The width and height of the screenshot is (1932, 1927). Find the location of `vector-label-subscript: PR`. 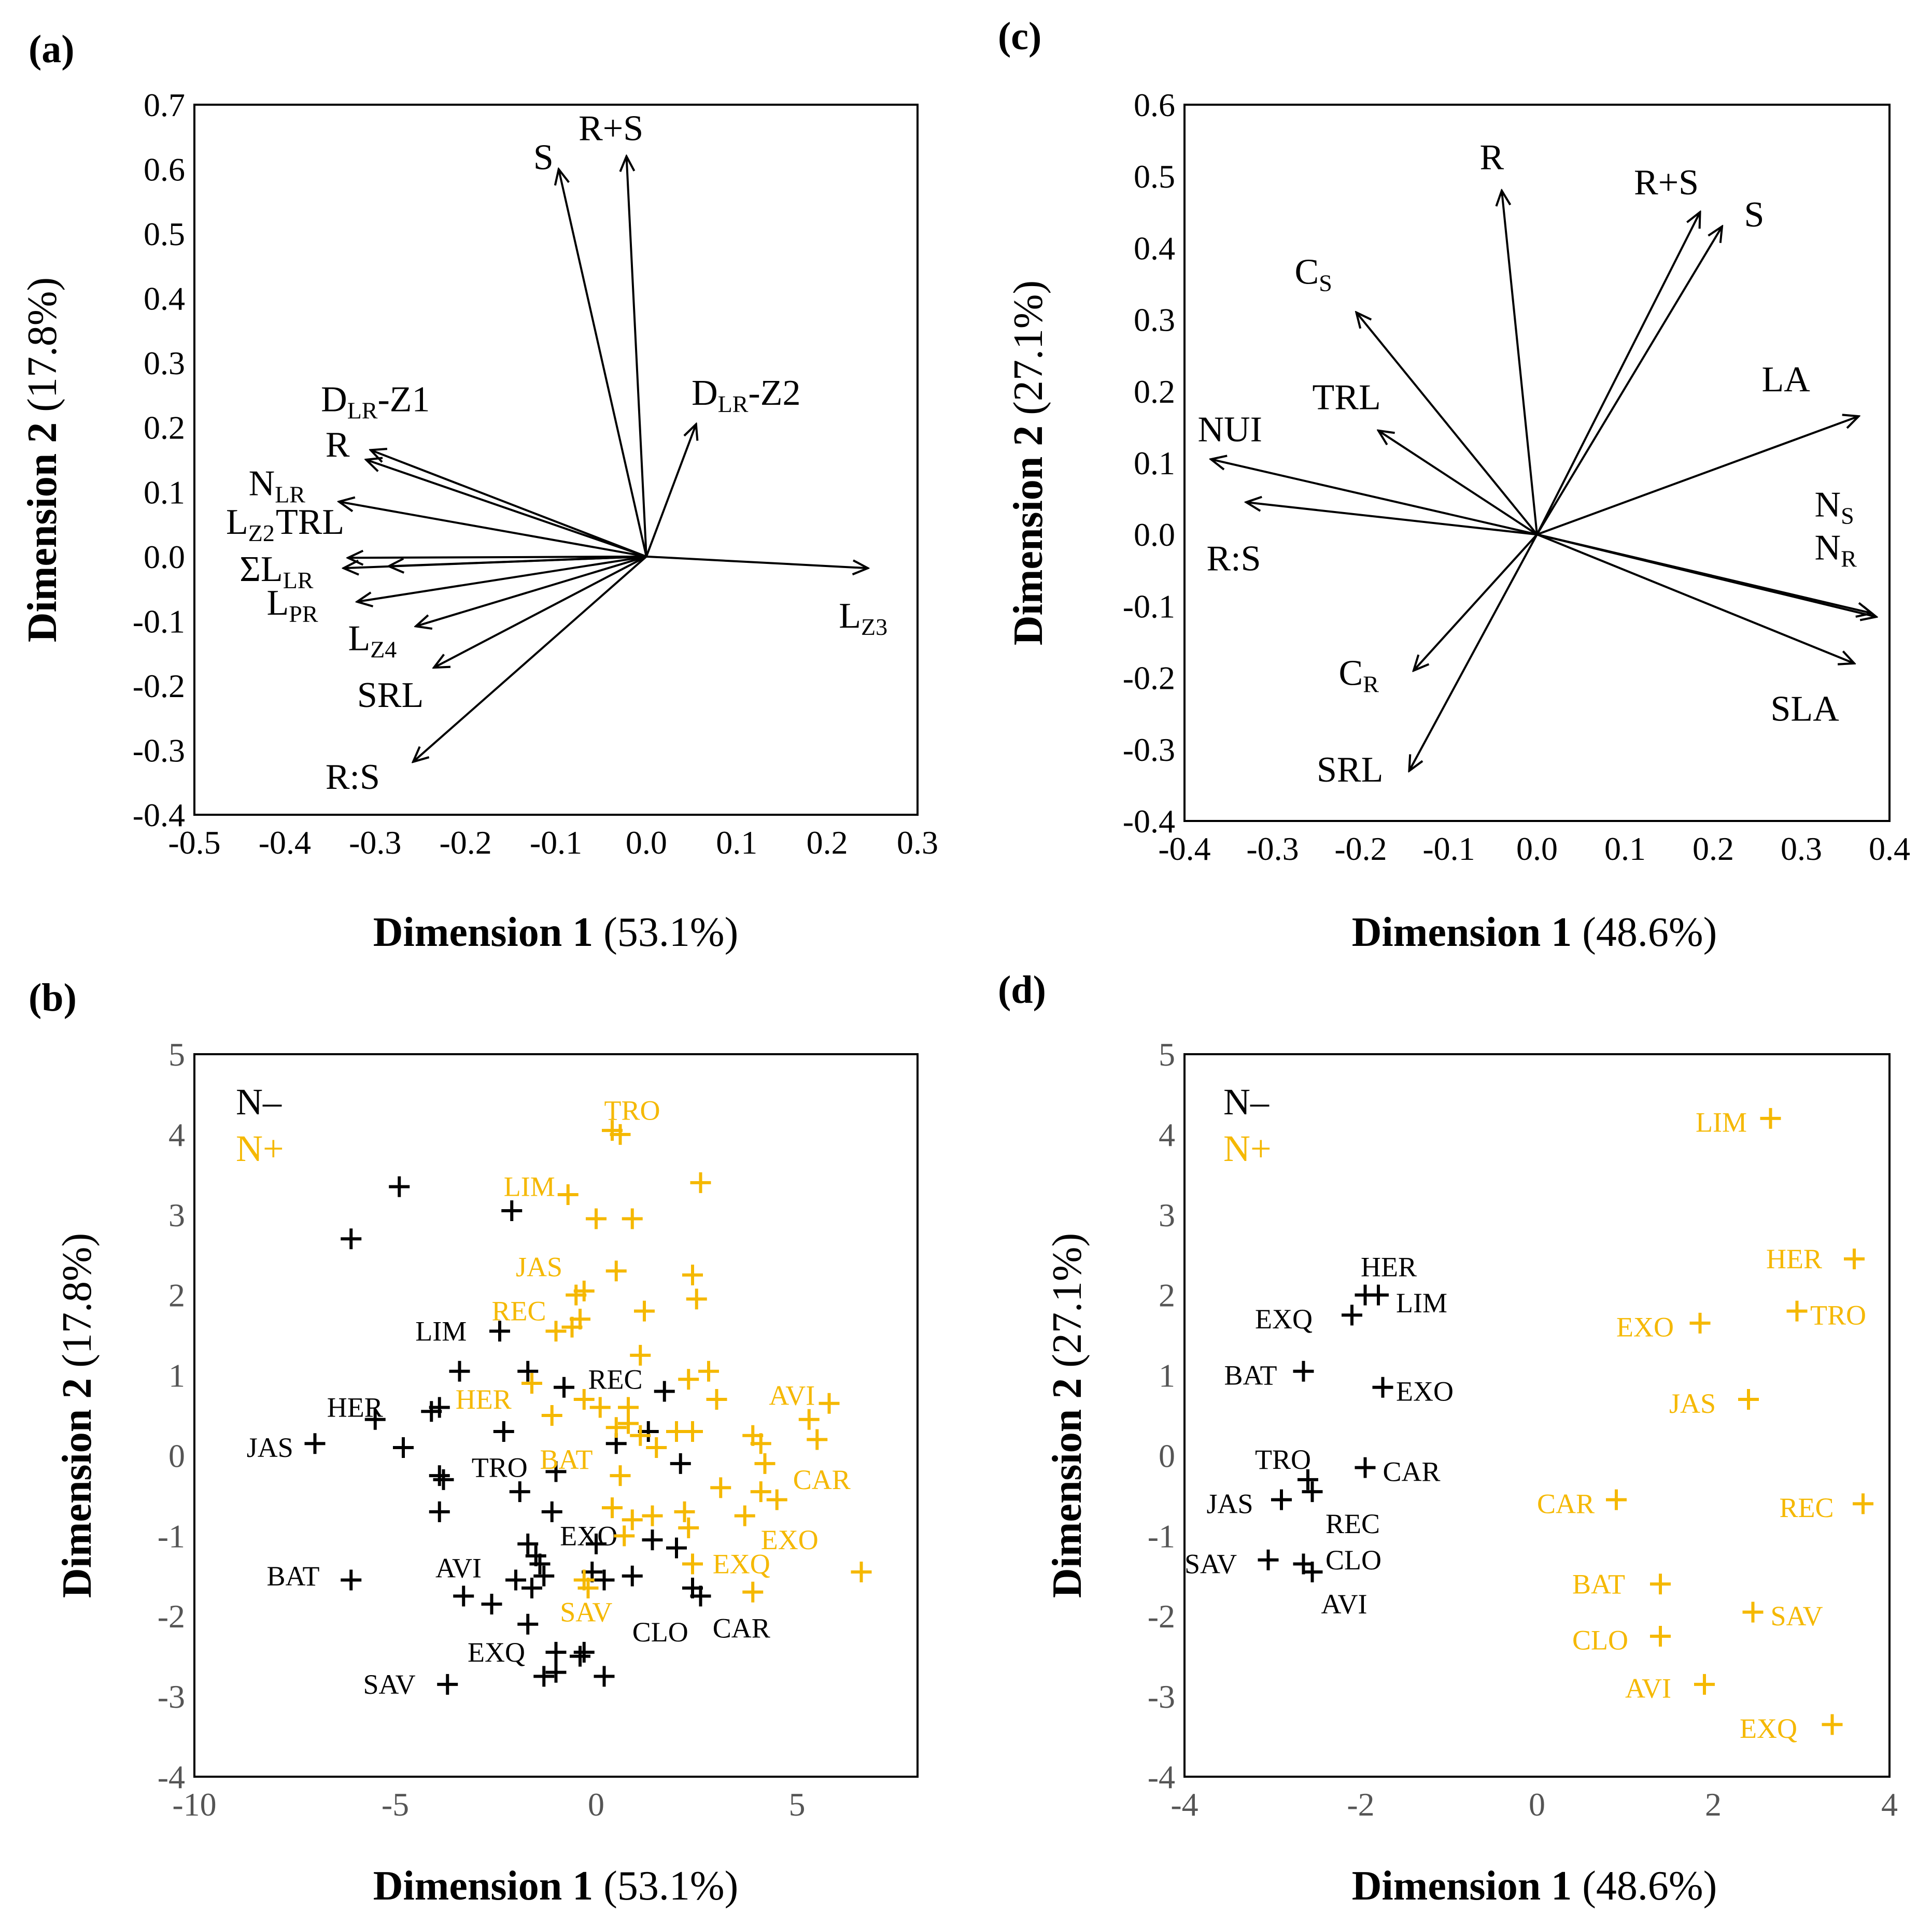

vector-label-subscript: PR is located at coordinates (303, 614).